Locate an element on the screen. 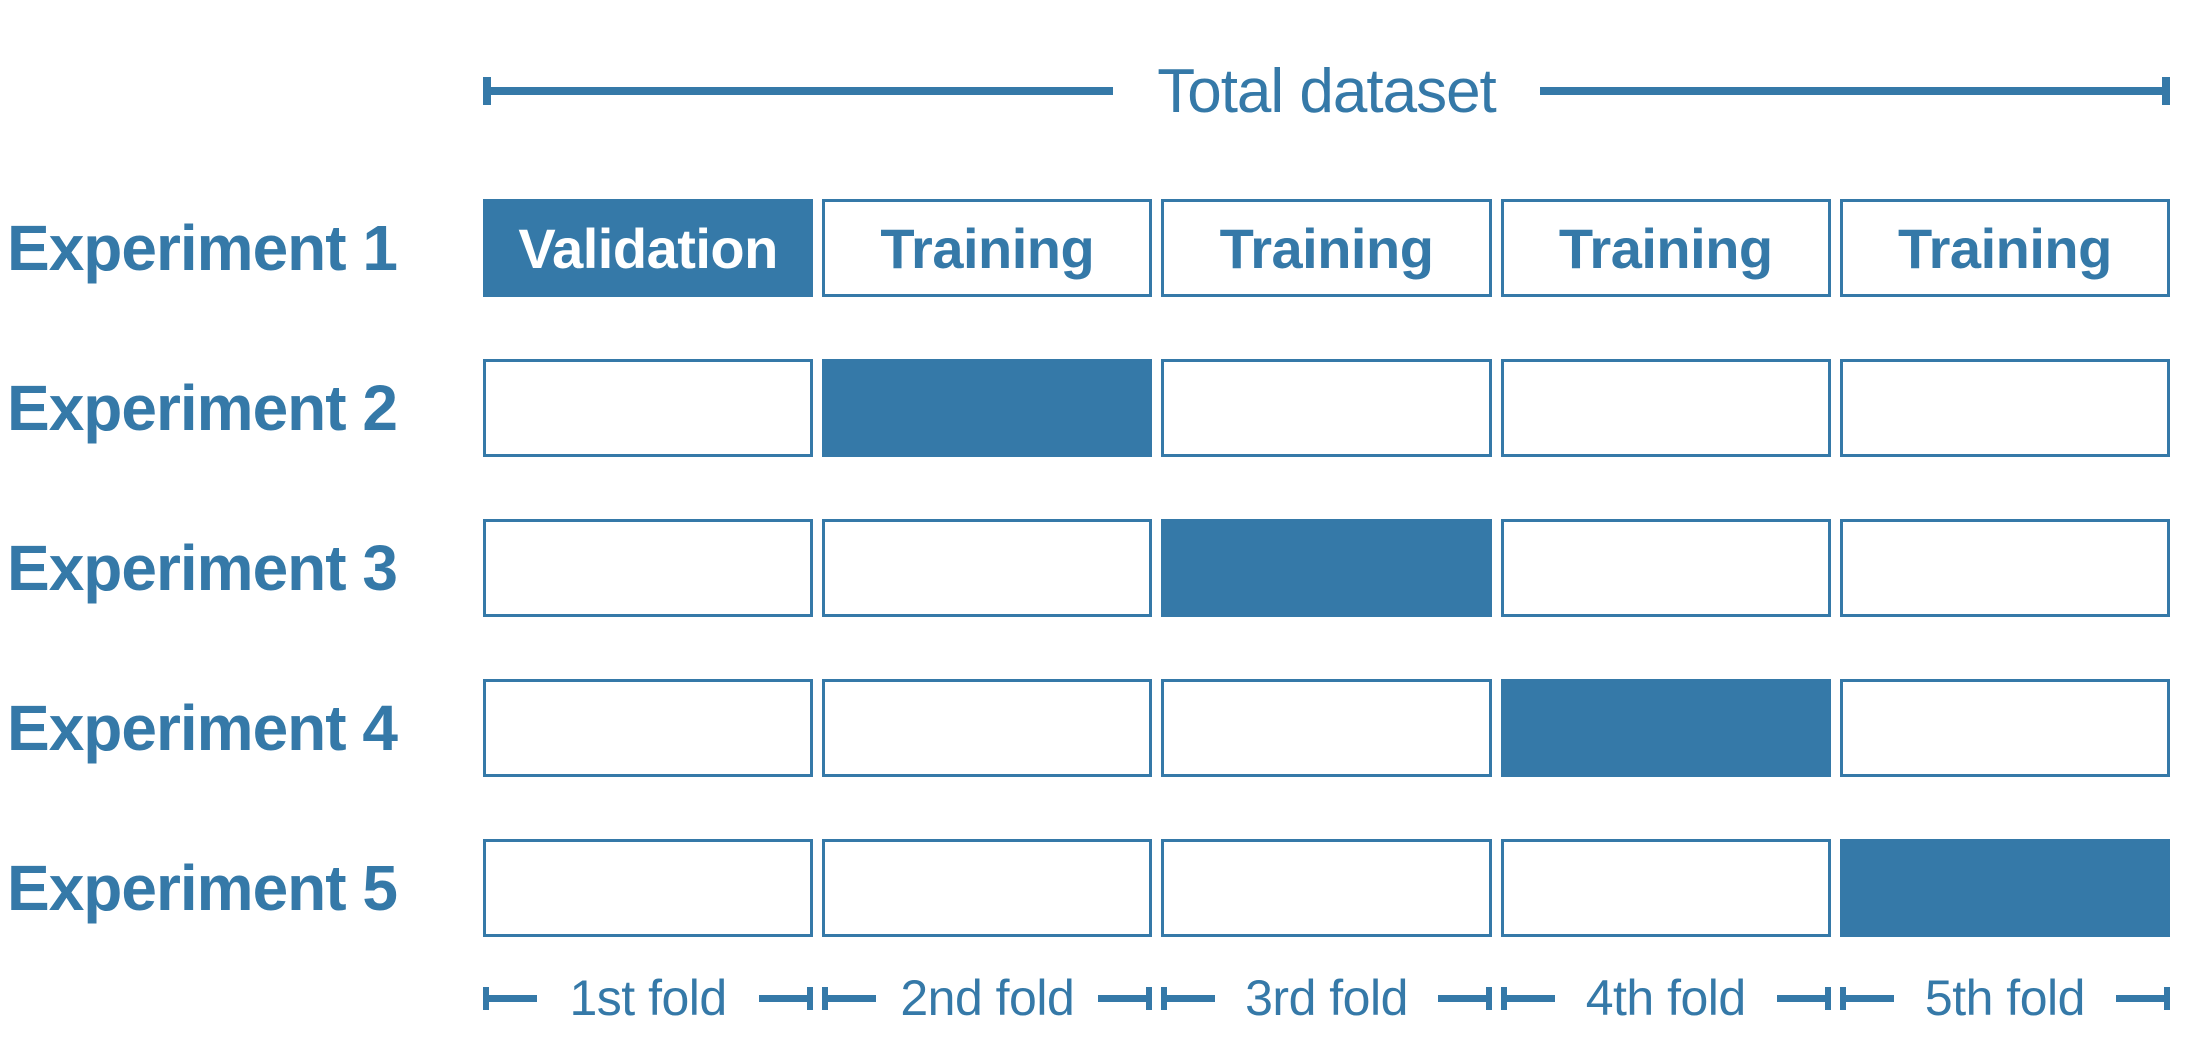 This screenshot has height=1058, width=2196. experiment-row-3: Experiment 3 is located at coordinates (1085, 568).